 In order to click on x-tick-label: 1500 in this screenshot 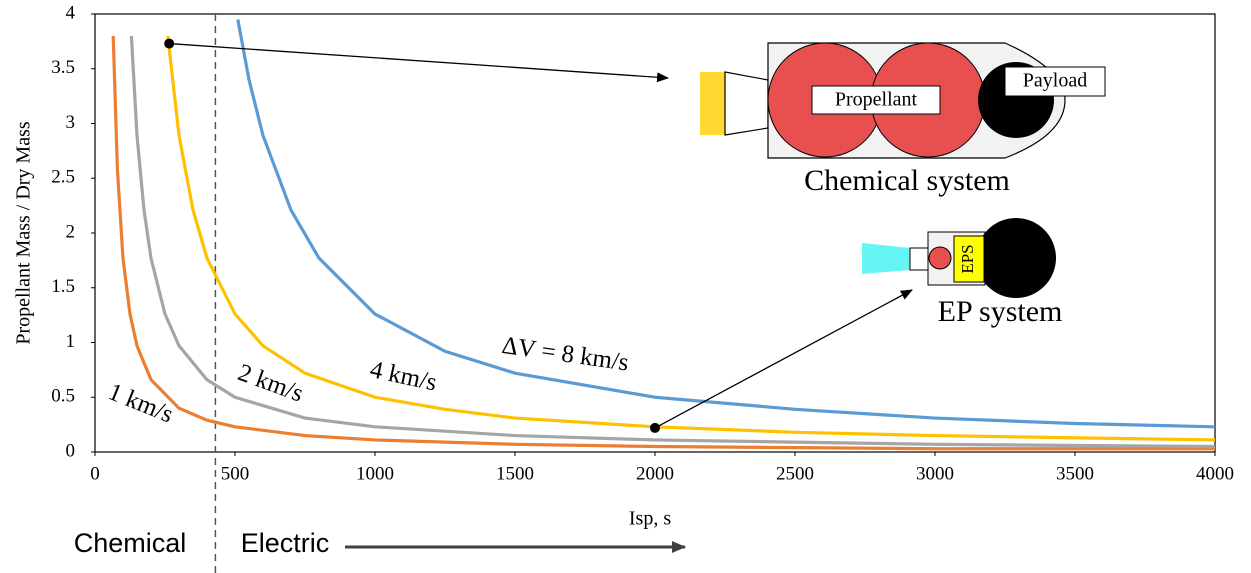, I will do `click(515, 473)`.